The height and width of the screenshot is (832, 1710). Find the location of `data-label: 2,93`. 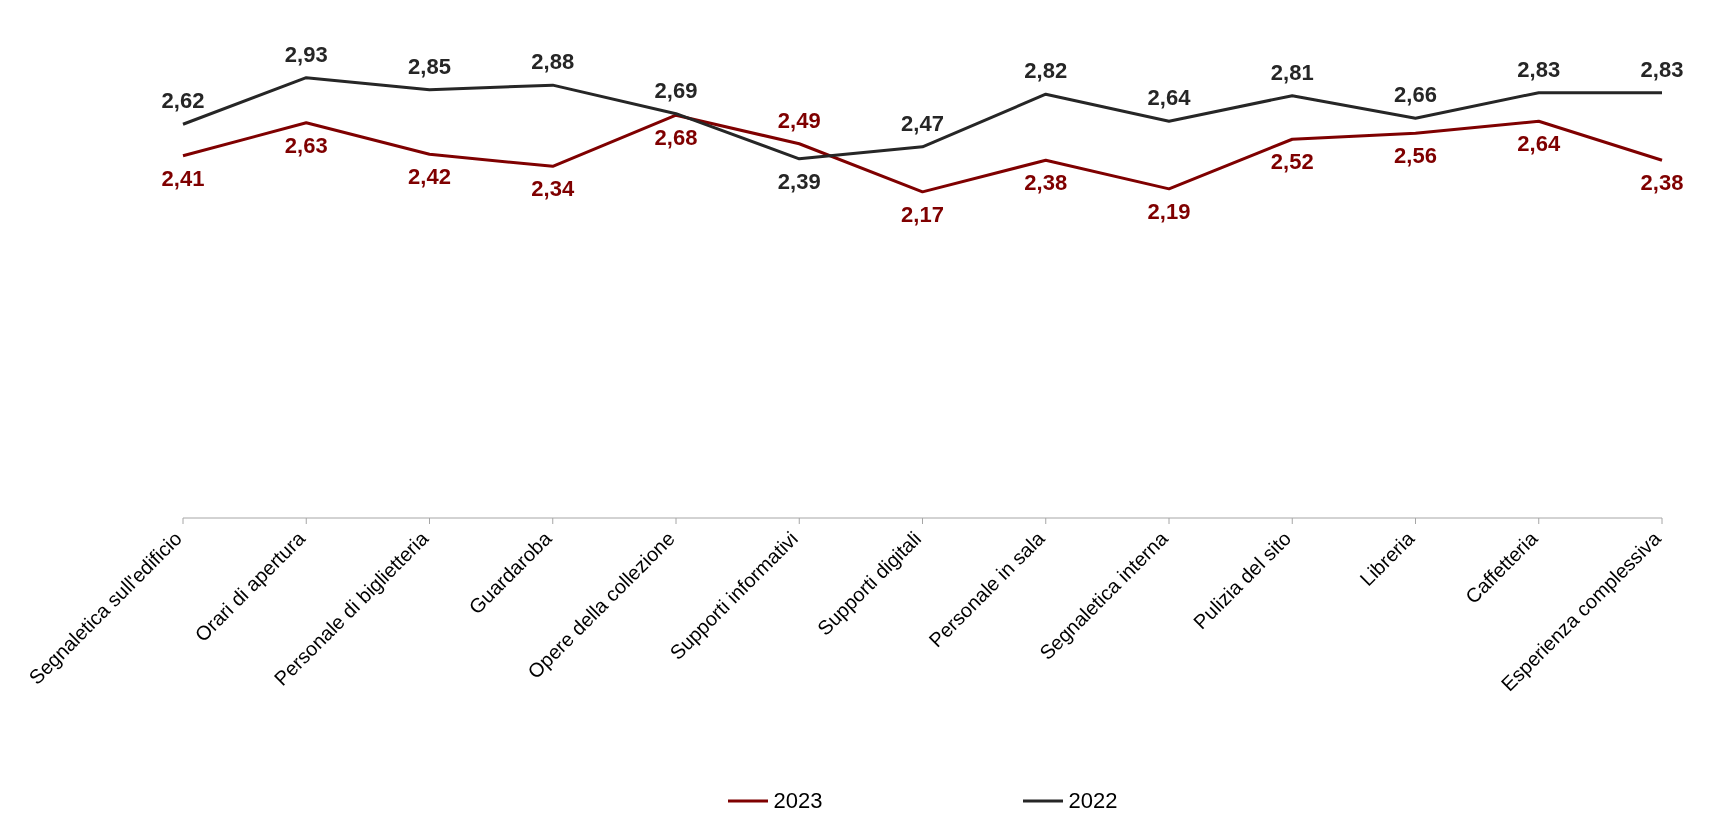

data-label: 2,93 is located at coordinates (306, 54).